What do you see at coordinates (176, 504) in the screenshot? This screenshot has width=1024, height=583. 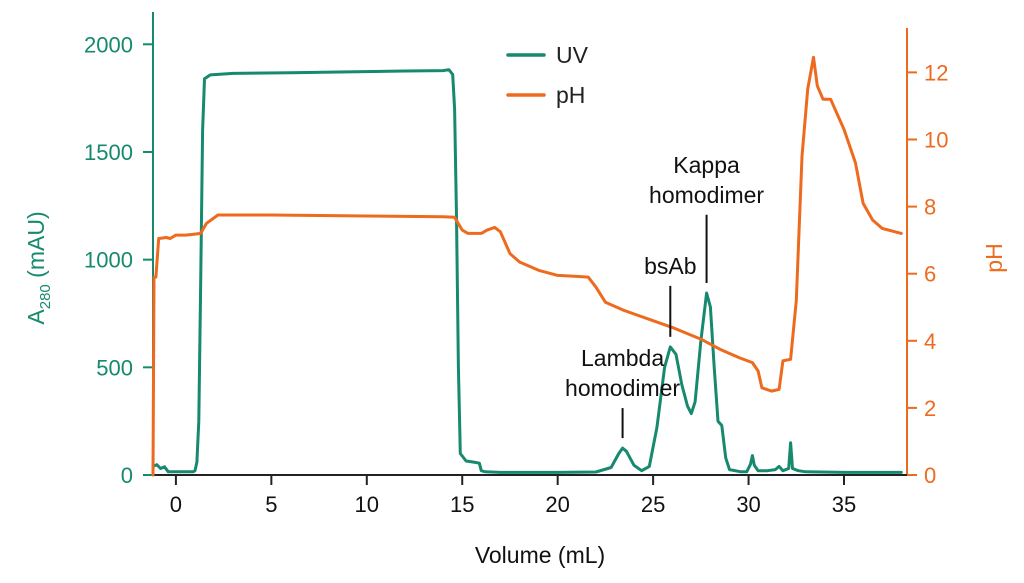 I see `x-tick-label: 0` at bounding box center [176, 504].